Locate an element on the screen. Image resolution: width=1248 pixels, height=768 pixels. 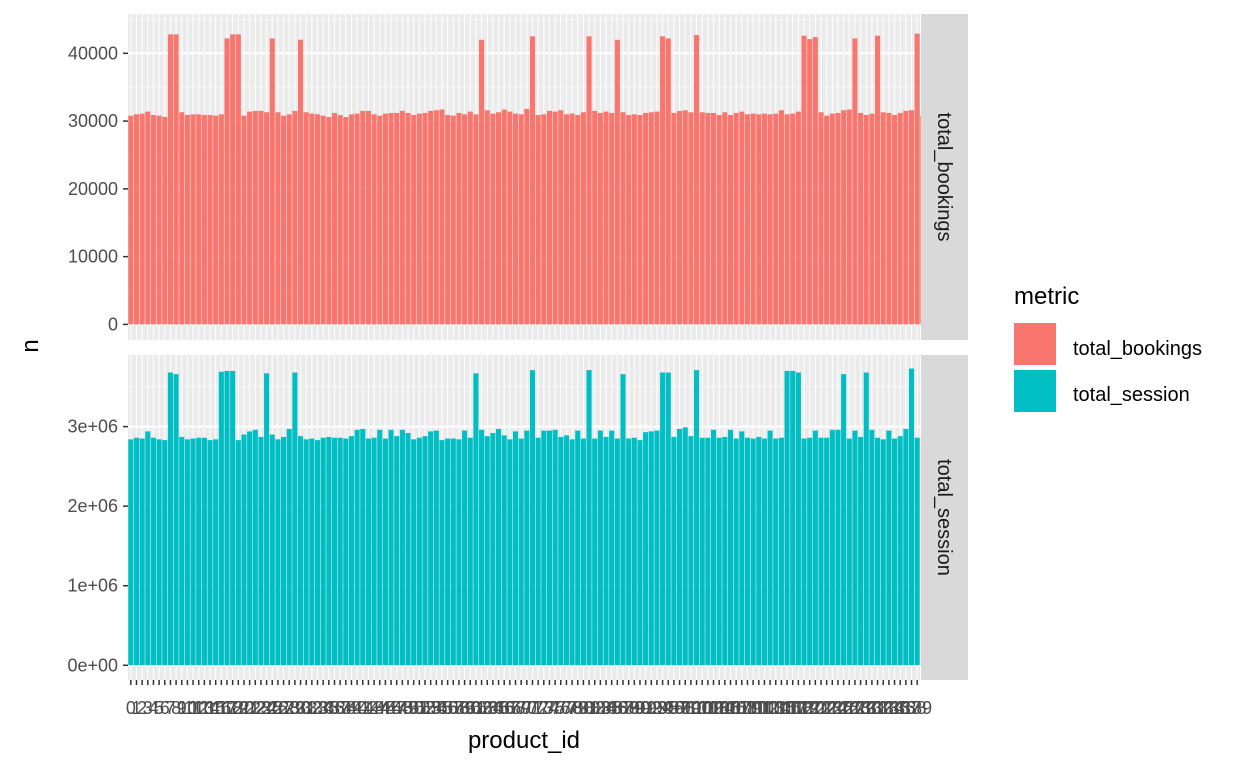
x-tick-label: 96 is located at coordinates (674, 708).